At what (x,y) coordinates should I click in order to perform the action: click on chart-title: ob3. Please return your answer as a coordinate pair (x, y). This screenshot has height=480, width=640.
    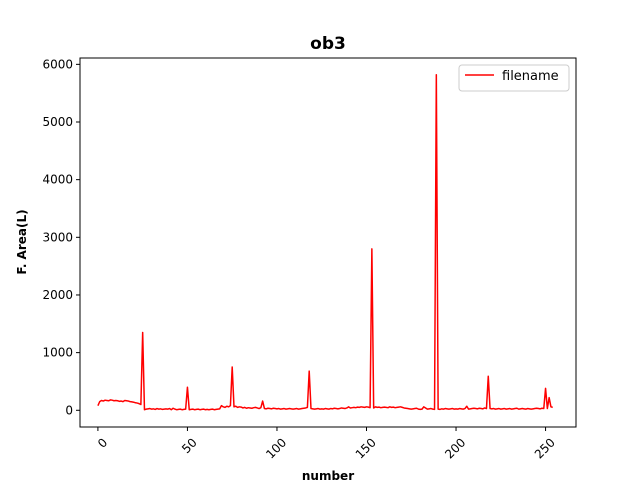
    Looking at the image, I should click on (328, 44).